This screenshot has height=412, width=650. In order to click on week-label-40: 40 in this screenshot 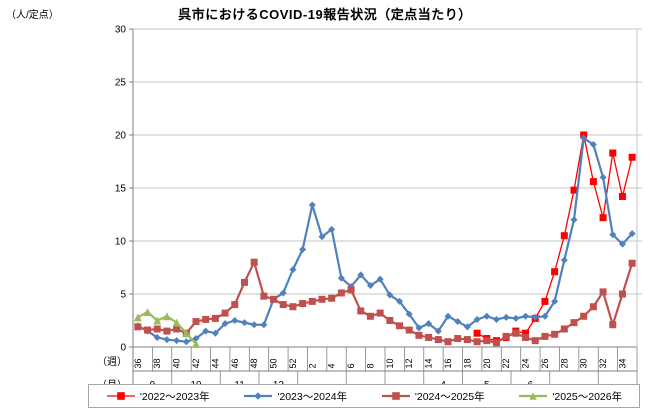, I will do `click(177, 363)`.